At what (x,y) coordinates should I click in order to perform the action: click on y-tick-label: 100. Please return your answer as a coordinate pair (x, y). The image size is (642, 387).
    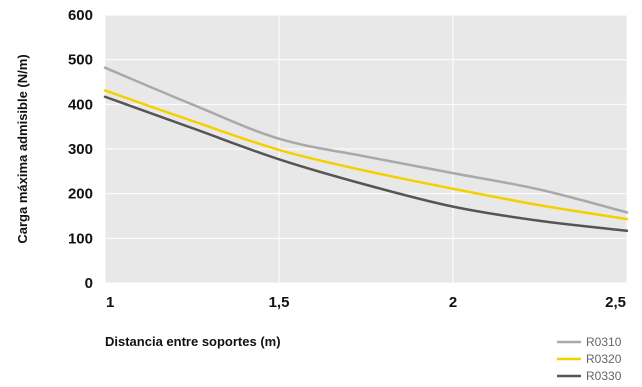
    Looking at the image, I should click on (80, 238).